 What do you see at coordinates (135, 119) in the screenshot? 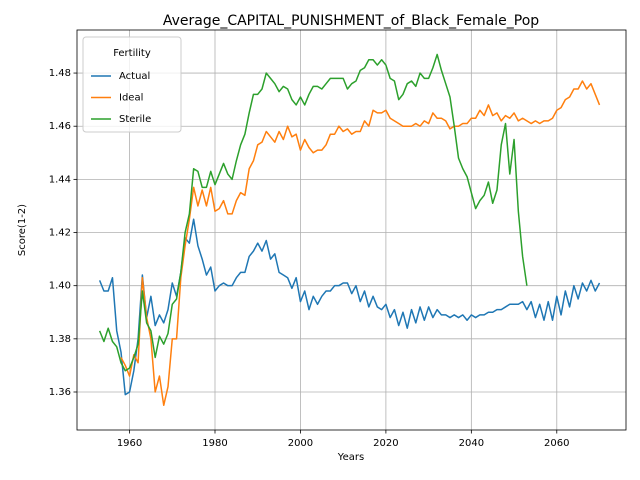
I see `legend-label: Sterile` at bounding box center [135, 119].